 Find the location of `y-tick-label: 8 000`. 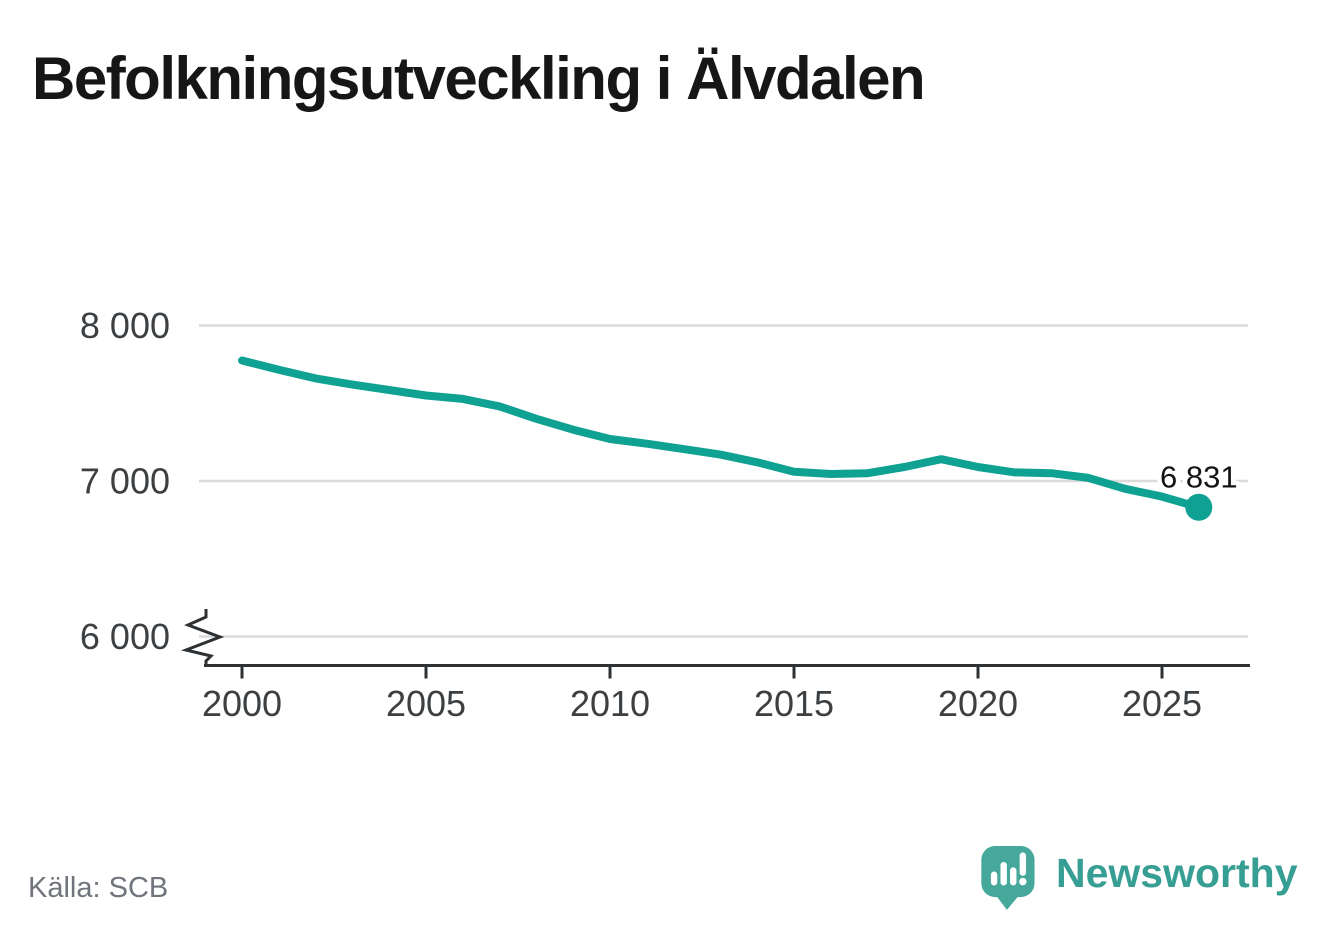

y-tick-label: 8 000 is located at coordinates (125, 325).